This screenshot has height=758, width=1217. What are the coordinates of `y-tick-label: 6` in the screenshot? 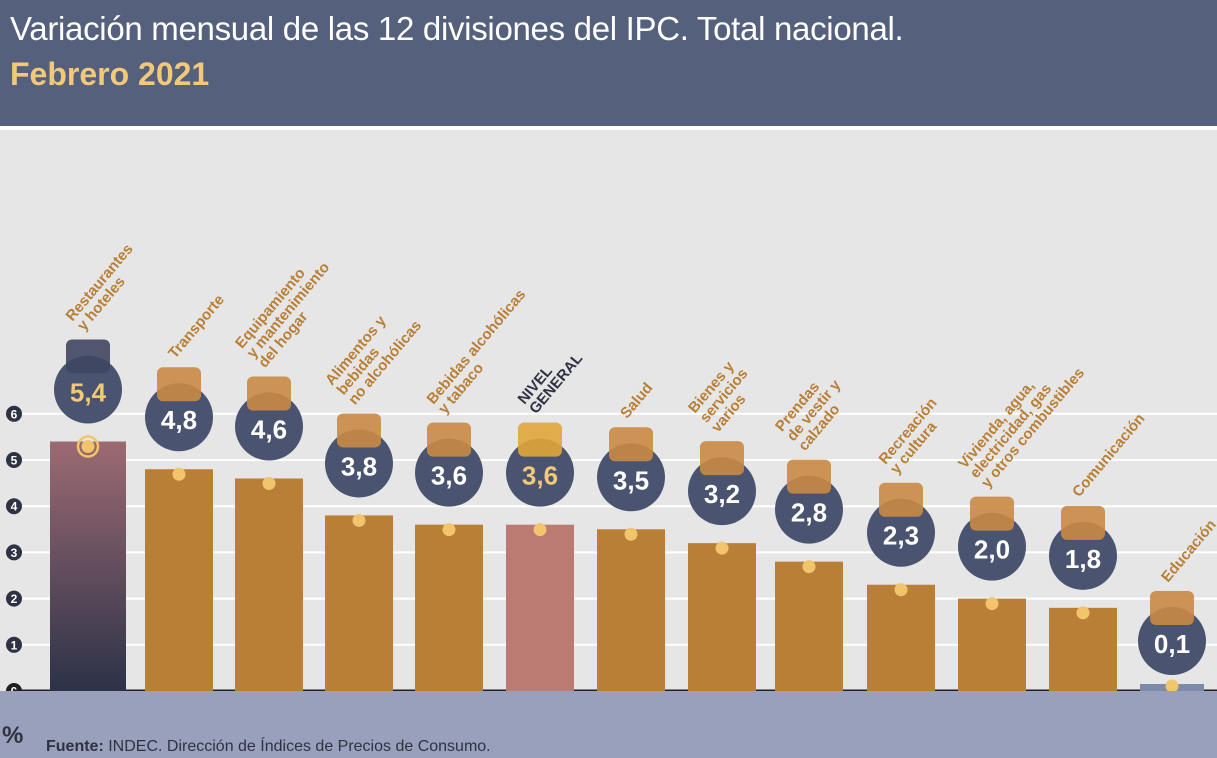 It's located at (14, 414).